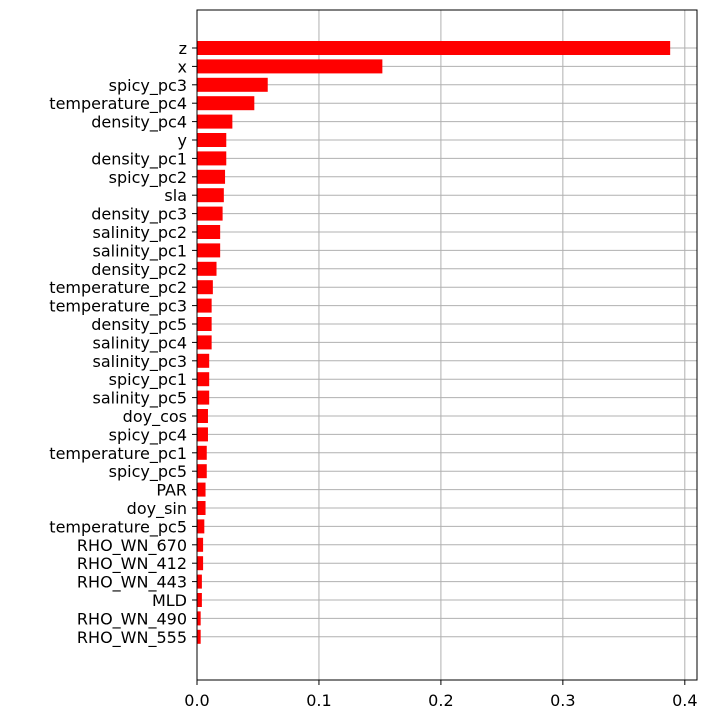 The width and height of the screenshot is (720, 720). I want to click on y-tick-label: temperature_pc3, so click(118, 307).